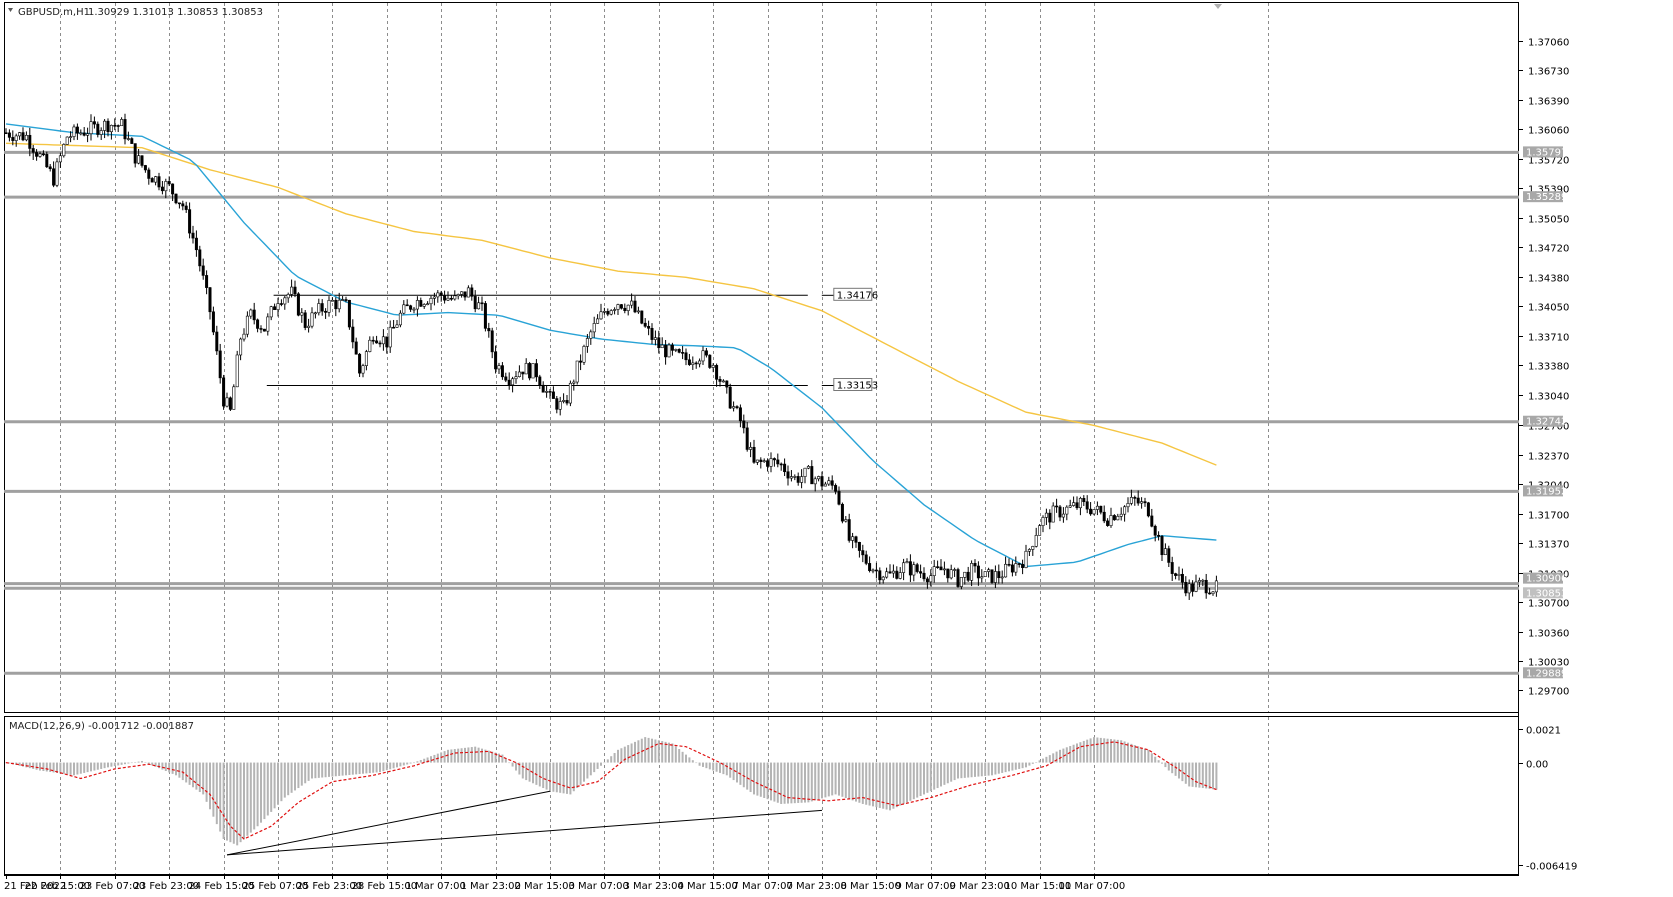 The height and width of the screenshot is (897, 1673). Describe the element at coordinates (1543, 673) in the screenshot. I see `price-level-label-box` at that location.